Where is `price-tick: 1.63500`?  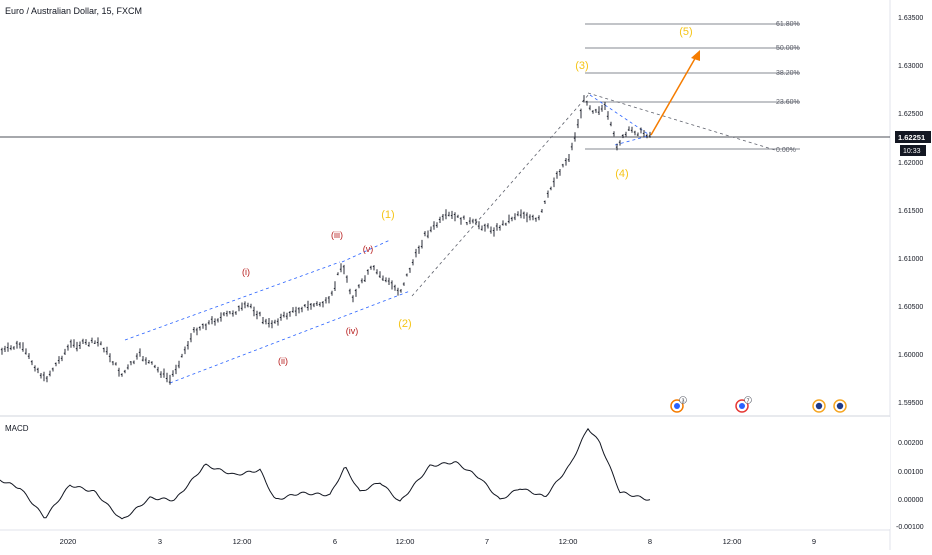 price-tick: 1.63500 is located at coordinates (910, 18).